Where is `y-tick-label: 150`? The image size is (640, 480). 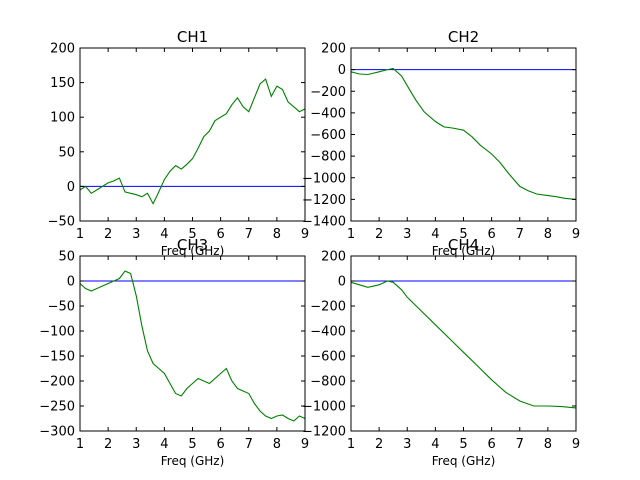 y-tick-label: 150 is located at coordinates (62, 83).